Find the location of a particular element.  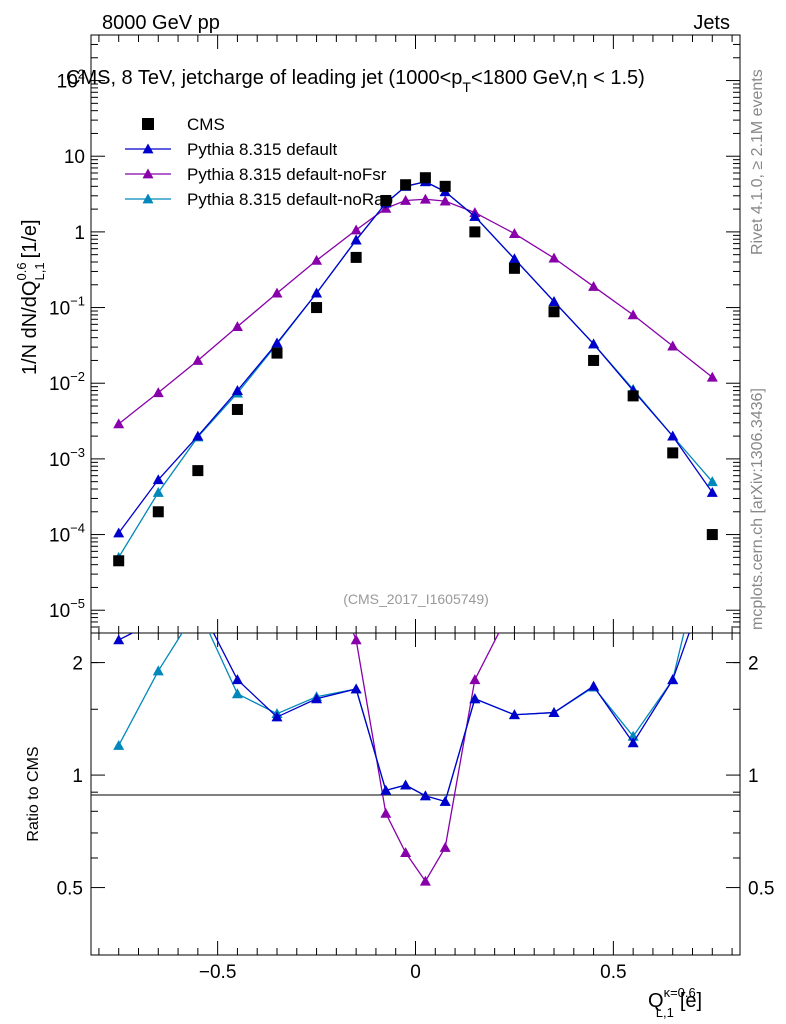

ratio-y-tick-label-right: 2 is located at coordinates (753, 664).